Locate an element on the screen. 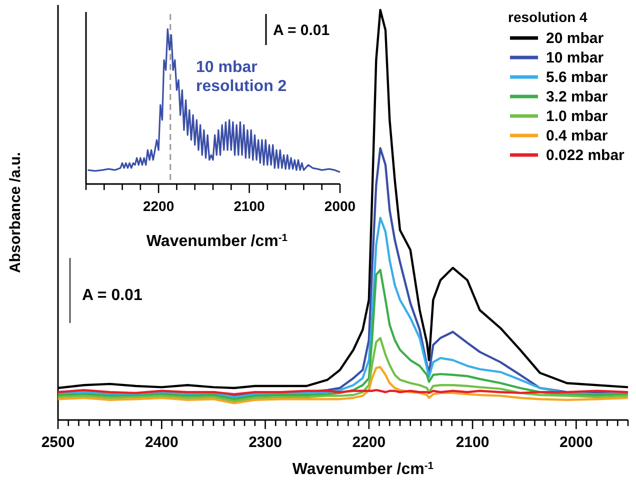  legend-label: 0.022 mbar is located at coordinates (585, 155).